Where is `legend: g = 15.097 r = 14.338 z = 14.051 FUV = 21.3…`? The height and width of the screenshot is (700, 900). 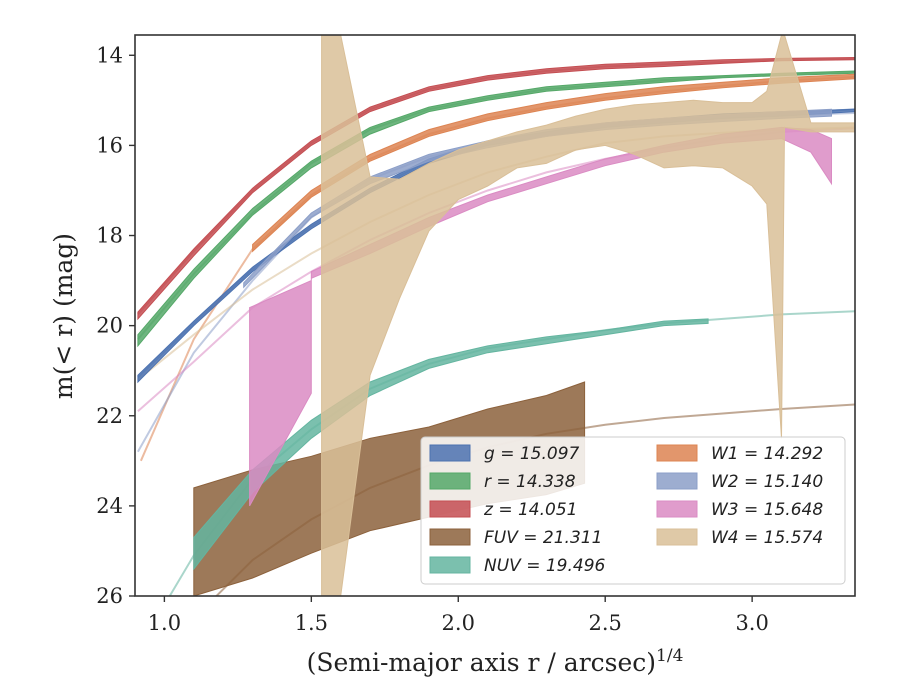 legend: g = 15.097 r = 14.338 z = 14.051 FUV = 21.3… is located at coordinates (633, 510).